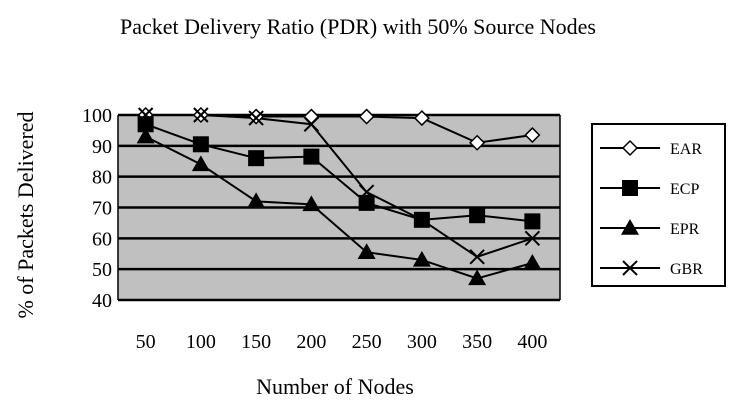  Describe the element at coordinates (339, 173) in the screenshot. I see `series-line-ecp` at that location.